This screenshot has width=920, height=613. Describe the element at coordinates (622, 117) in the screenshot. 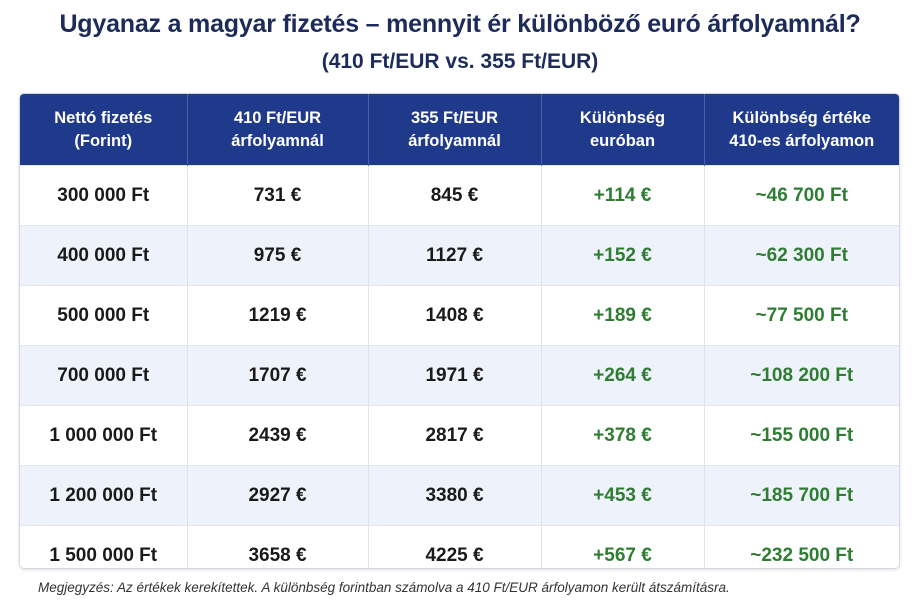

I see `header-line: Különbség` at that location.